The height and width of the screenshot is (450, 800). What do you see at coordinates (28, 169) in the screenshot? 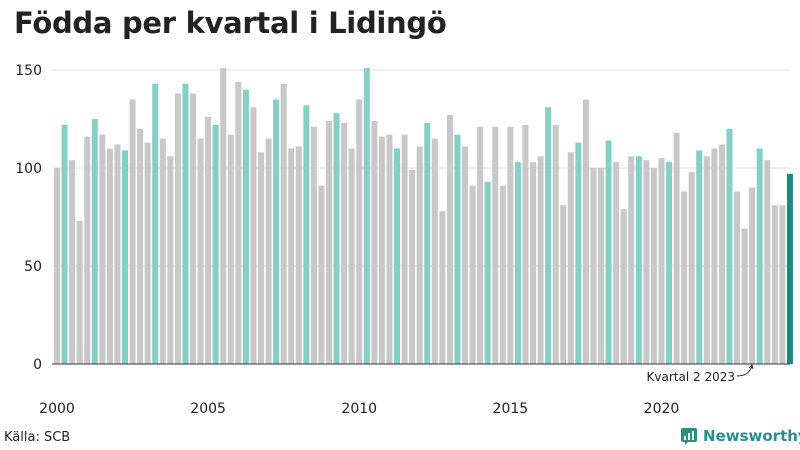
I see `y-tick-label: 100` at bounding box center [28, 169].